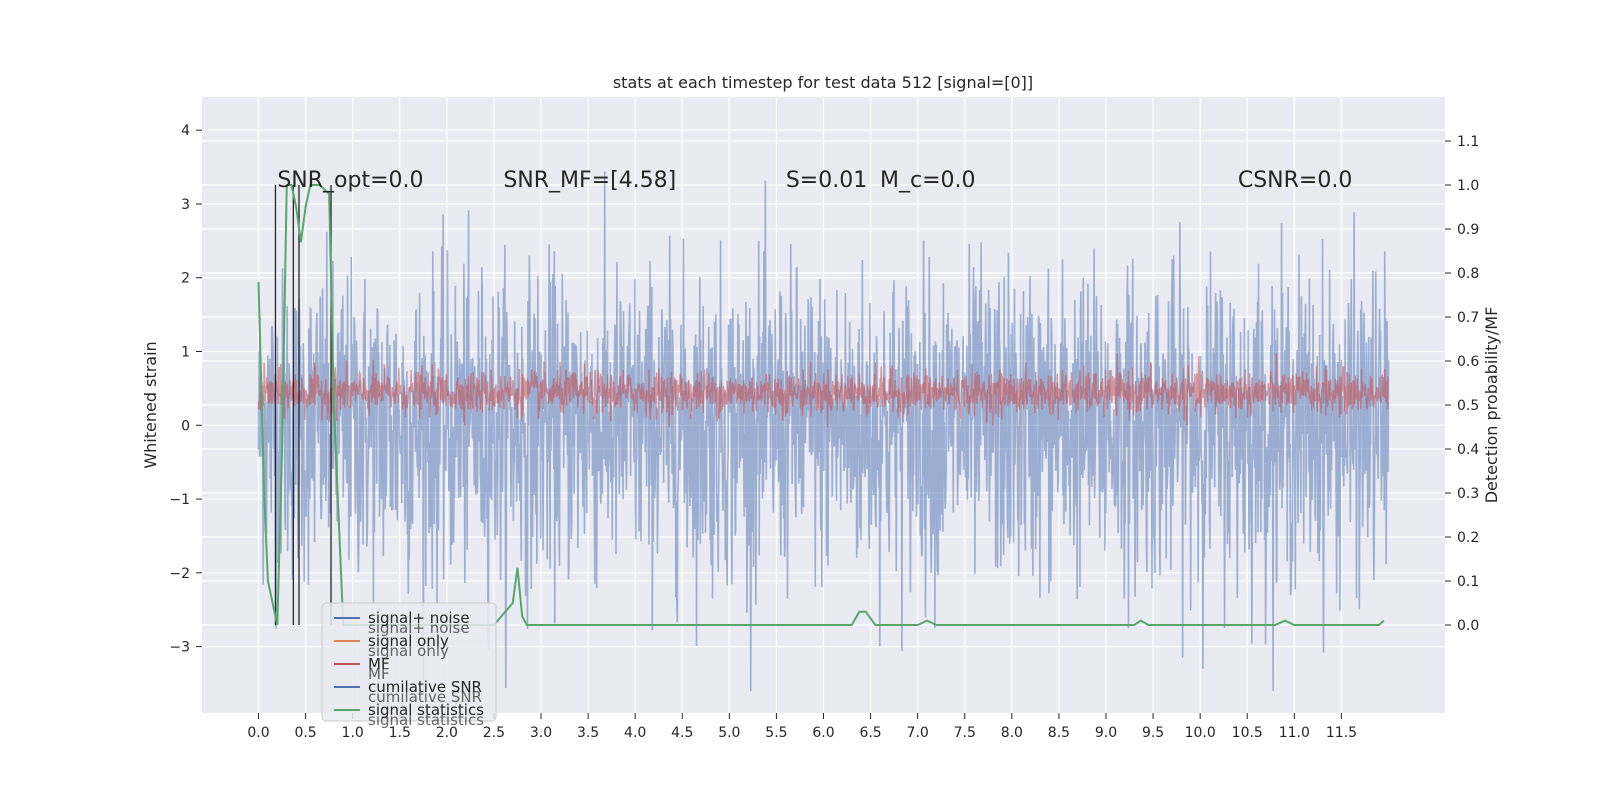  Describe the element at coordinates (419, 628) in the screenshot. I see `legend-ghost-label: signal+ noise` at that location.